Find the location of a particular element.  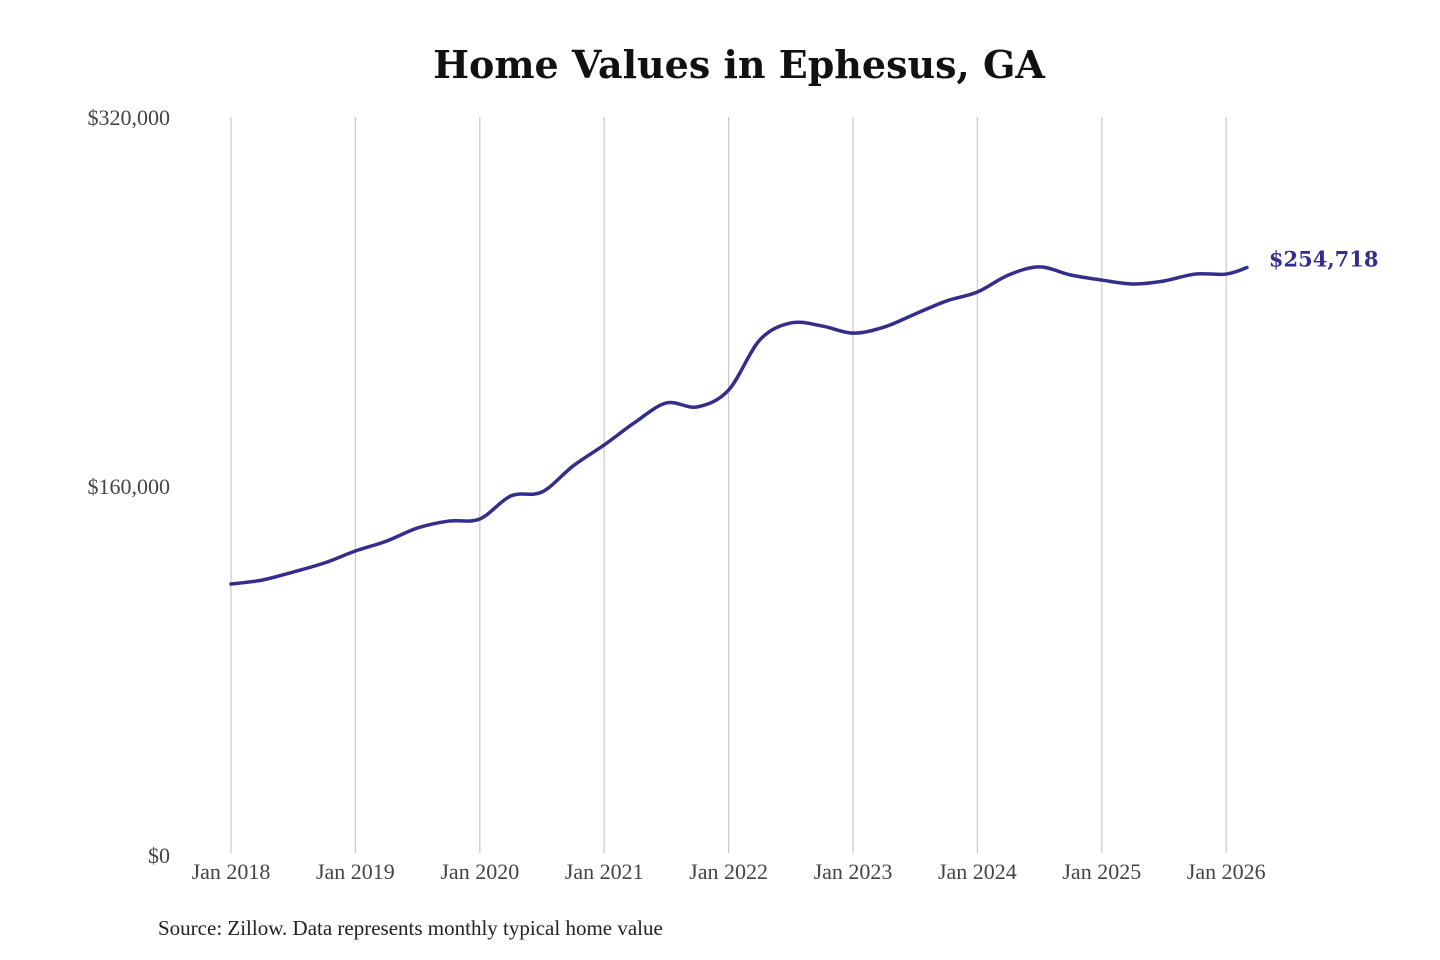

x-tick-label: Jan 2019 is located at coordinates (355, 871).